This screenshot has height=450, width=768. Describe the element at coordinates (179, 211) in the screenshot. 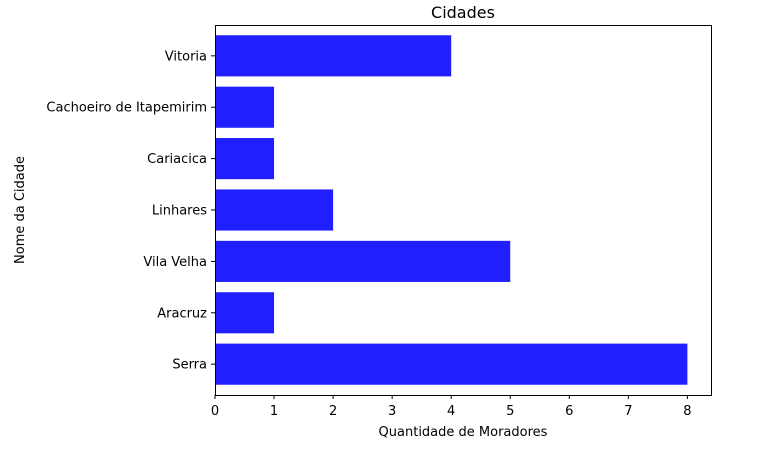

I see `y-tick-label: Linhares` at that location.